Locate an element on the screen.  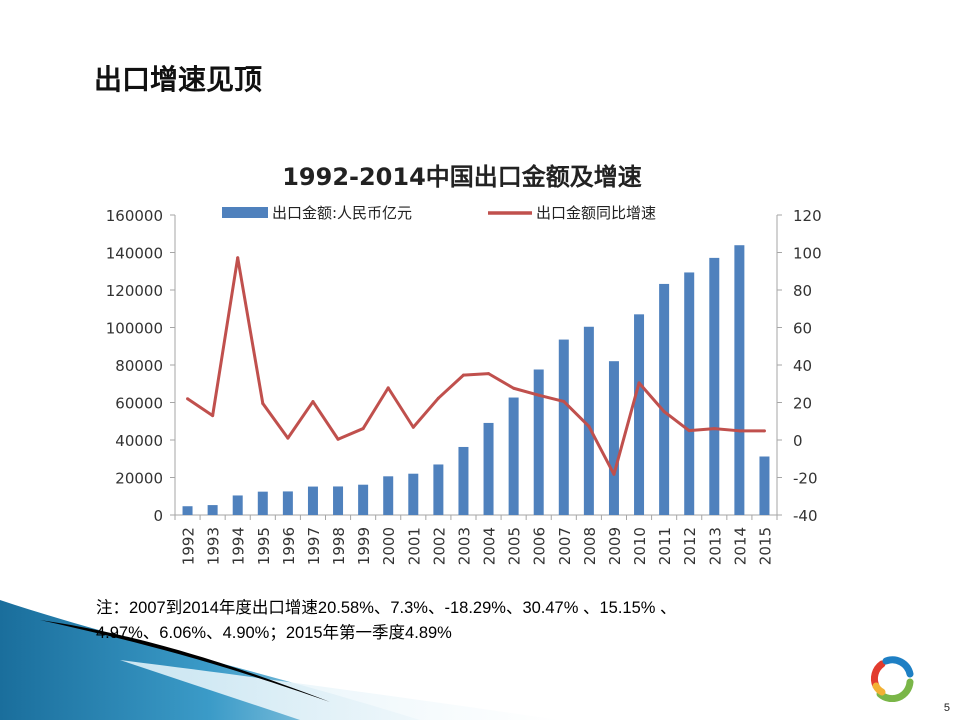
x-tick-label: 1997 is located at coordinates (314, 546).